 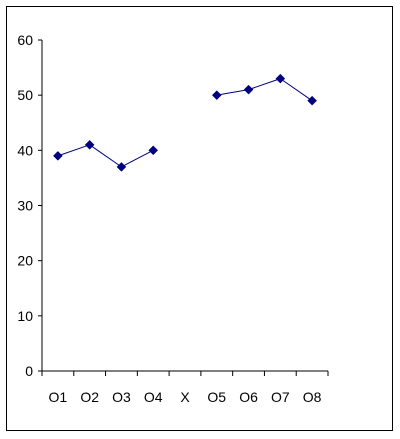 I want to click on y-axis-ticks: 0 10 20 30 40 50 60, so click(x=29, y=205).